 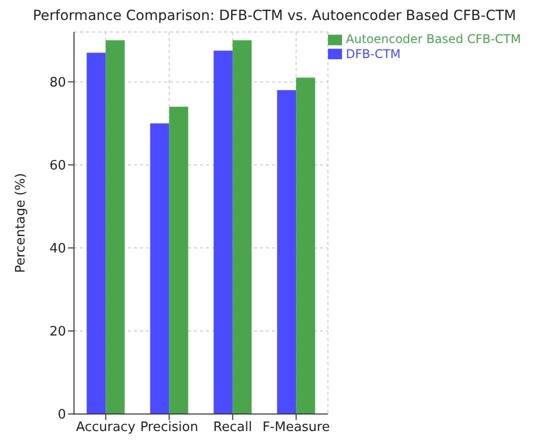 I want to click on y-tick-label: 20, so click(x=57, y=332).